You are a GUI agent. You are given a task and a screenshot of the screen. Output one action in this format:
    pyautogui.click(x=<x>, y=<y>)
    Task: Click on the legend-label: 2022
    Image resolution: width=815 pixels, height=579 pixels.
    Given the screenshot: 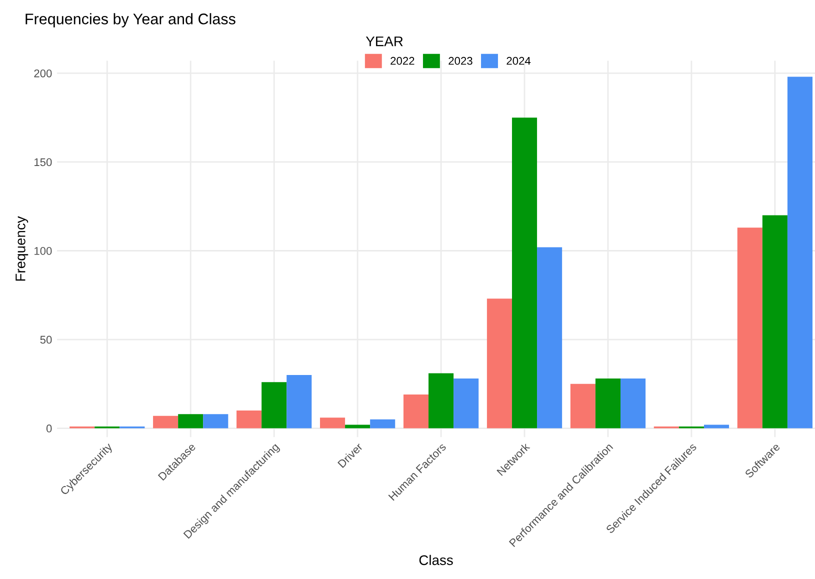 What is the action you would take?
    pyautogui.click(x=402, y=60)
    